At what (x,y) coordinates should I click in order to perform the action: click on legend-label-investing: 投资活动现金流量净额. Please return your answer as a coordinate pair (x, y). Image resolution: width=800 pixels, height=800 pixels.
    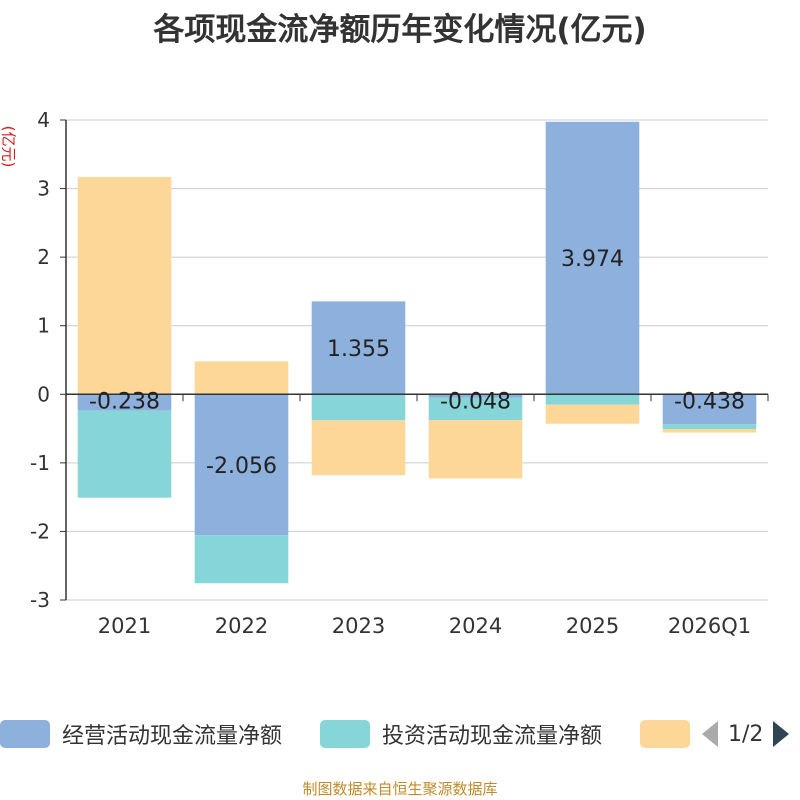
    Looking at the image, I should click on (492, 736).